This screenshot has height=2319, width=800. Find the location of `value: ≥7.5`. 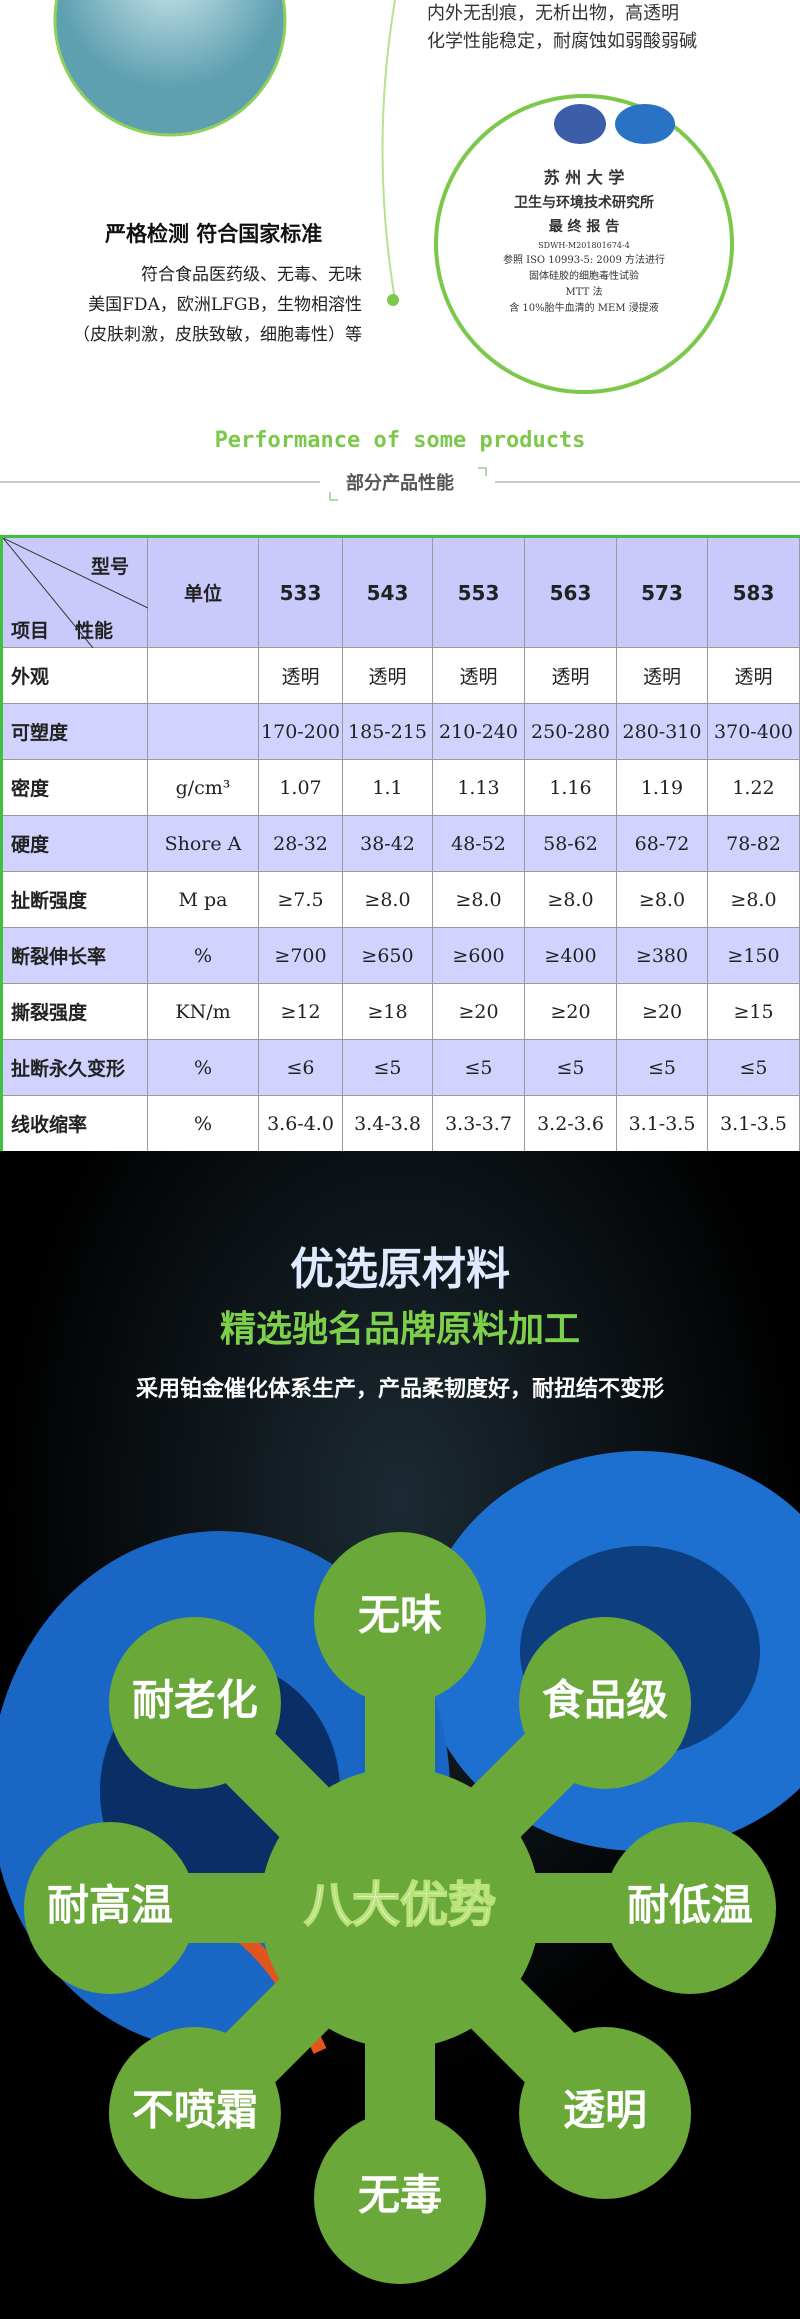

value: ≥7.5 is located at coordinates (301, 900).